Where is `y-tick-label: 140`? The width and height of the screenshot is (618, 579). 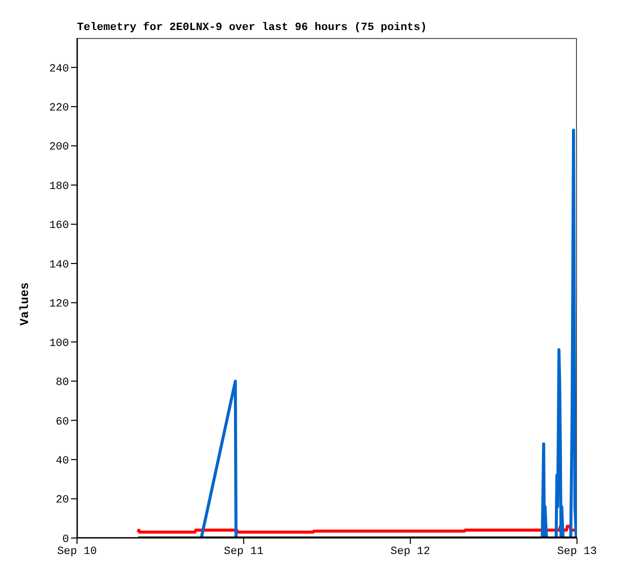
y-tick-label: 140 is located at coordinates (59, 265).